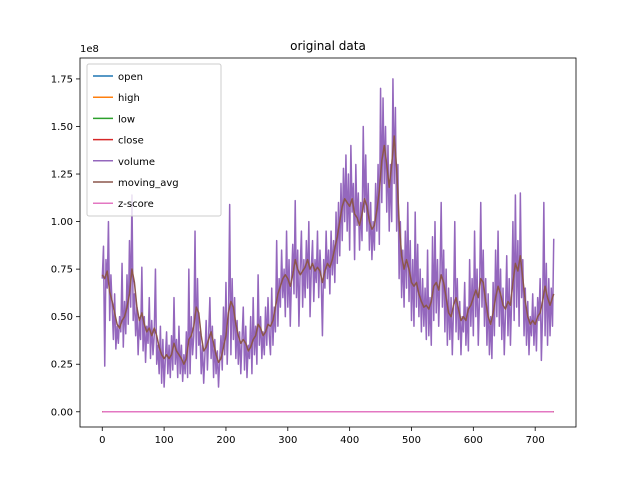 This screenshot has height=485, width=640. I want to click on legend-label: moving_avg, so click(148, 183).